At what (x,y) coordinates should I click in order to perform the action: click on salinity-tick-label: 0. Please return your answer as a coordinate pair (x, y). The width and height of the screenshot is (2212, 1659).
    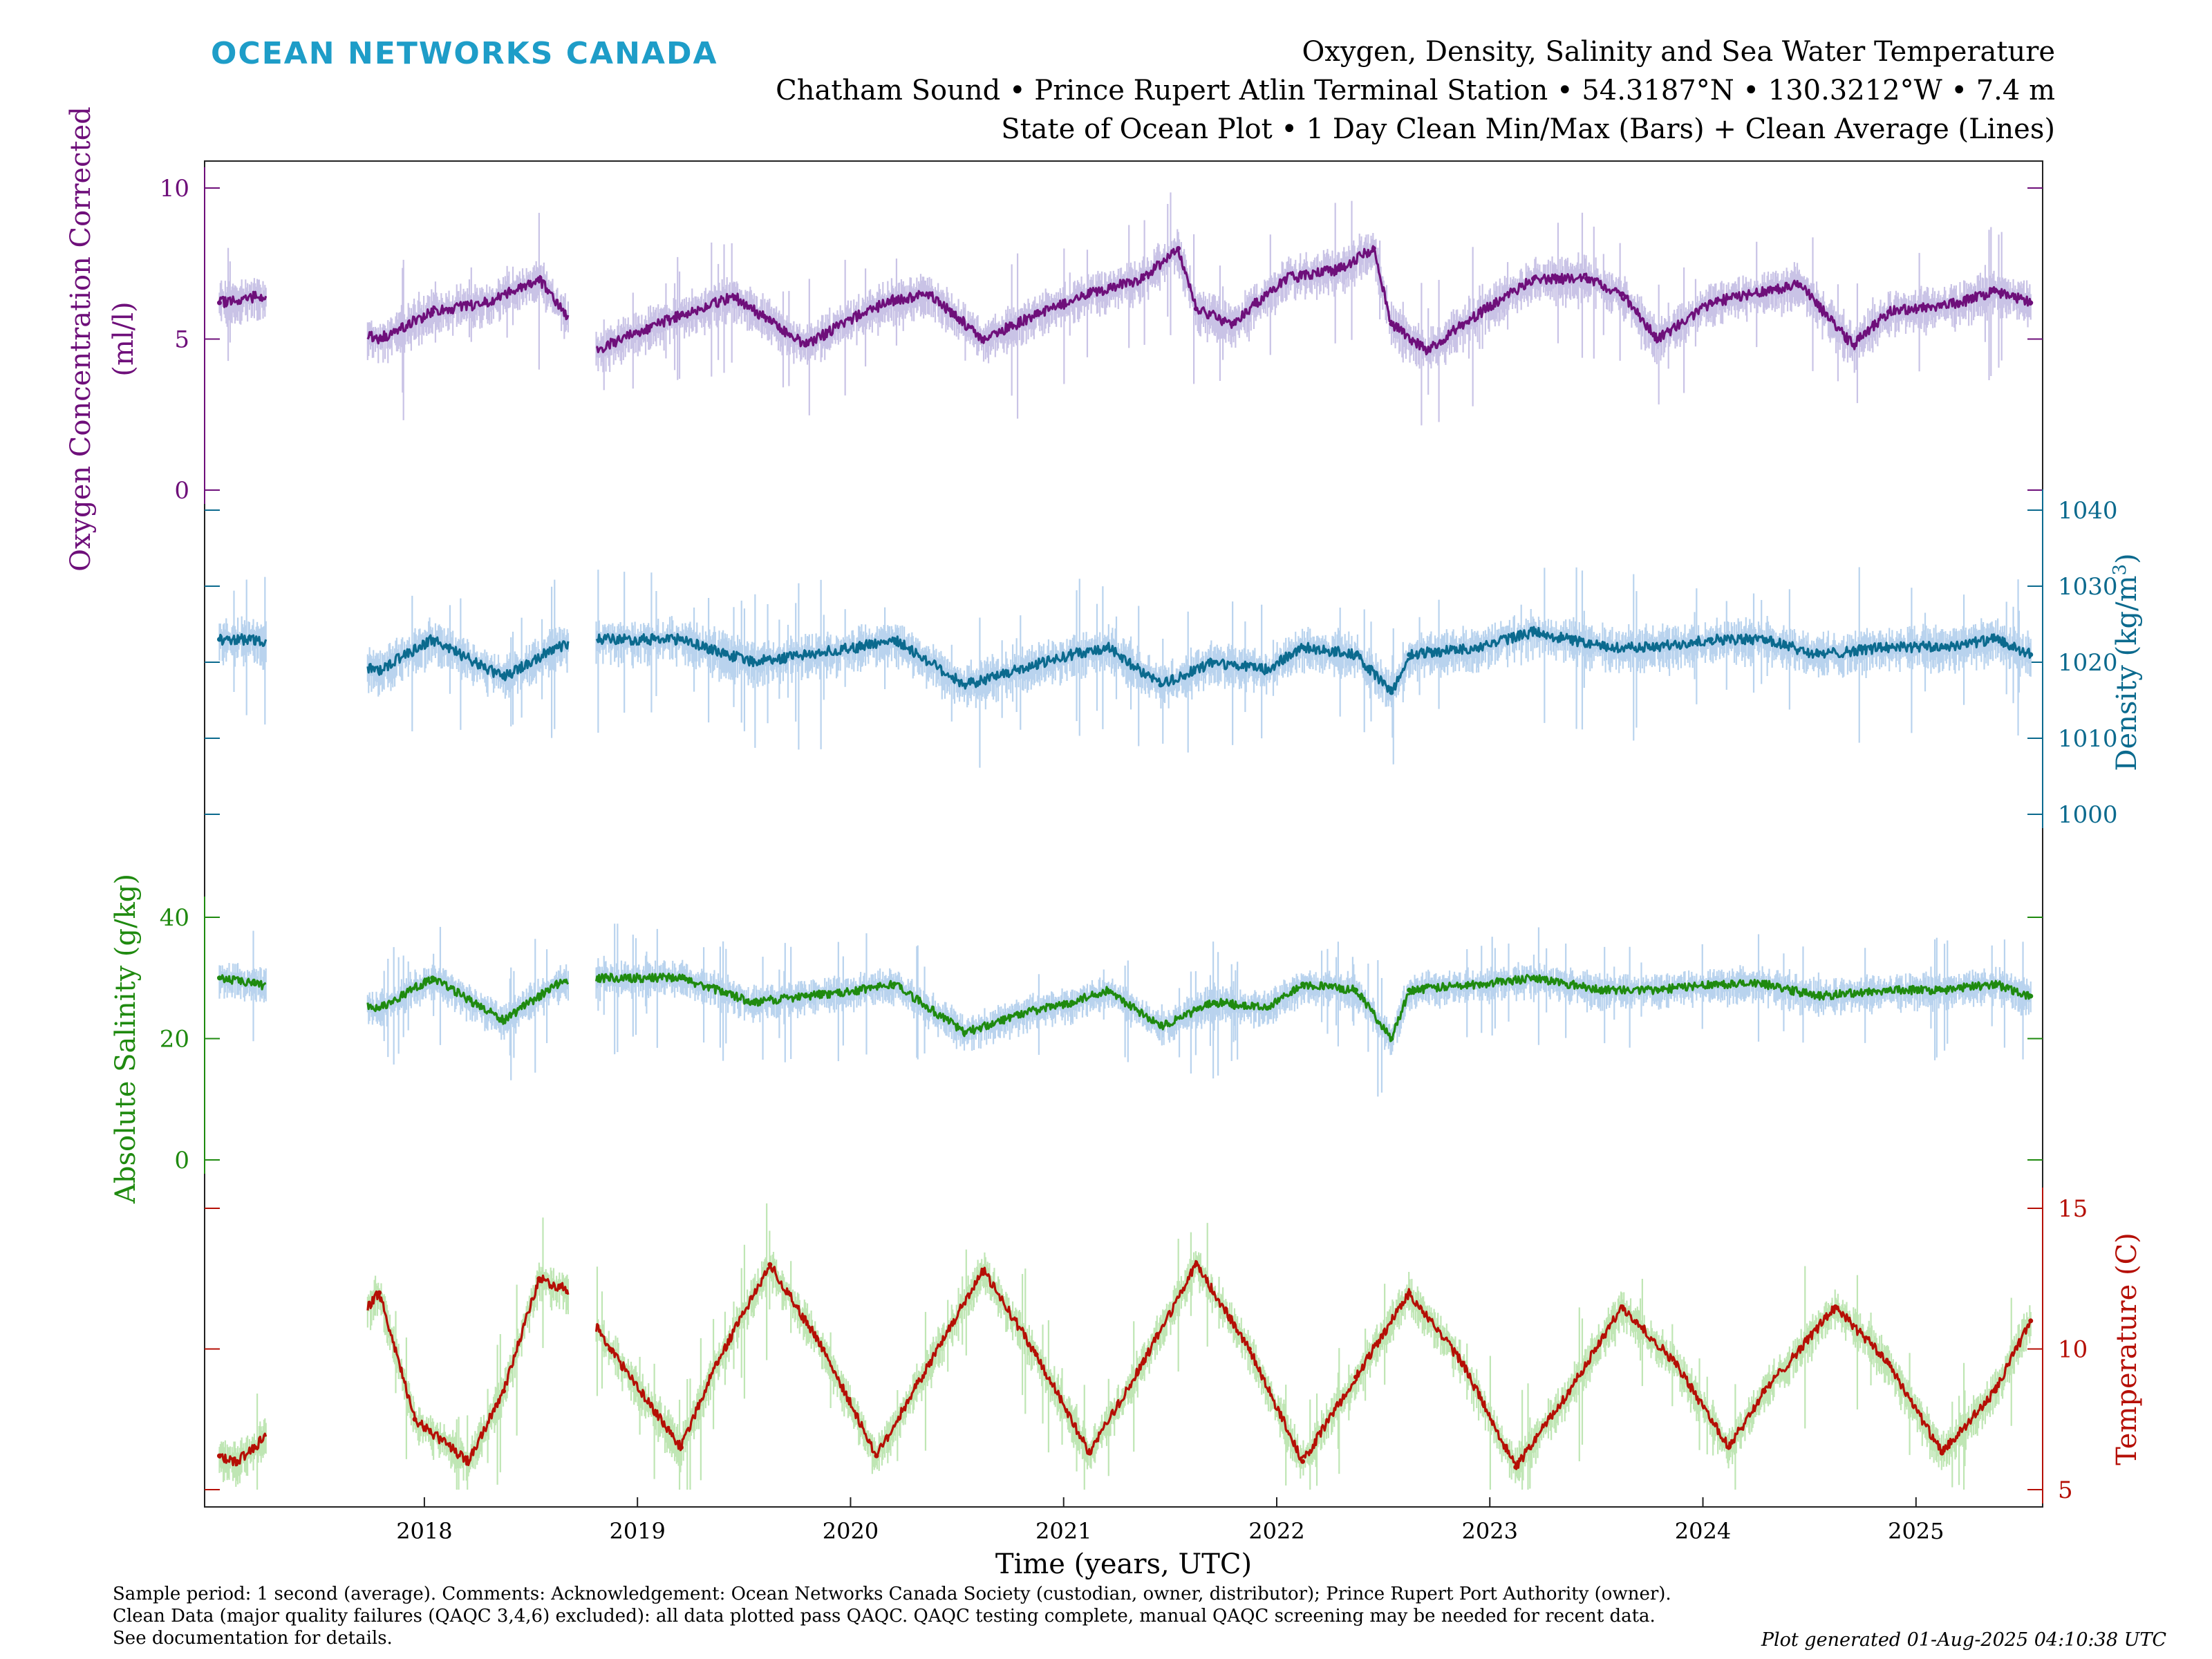
    Looking at the image, I should click on (181, 1160).